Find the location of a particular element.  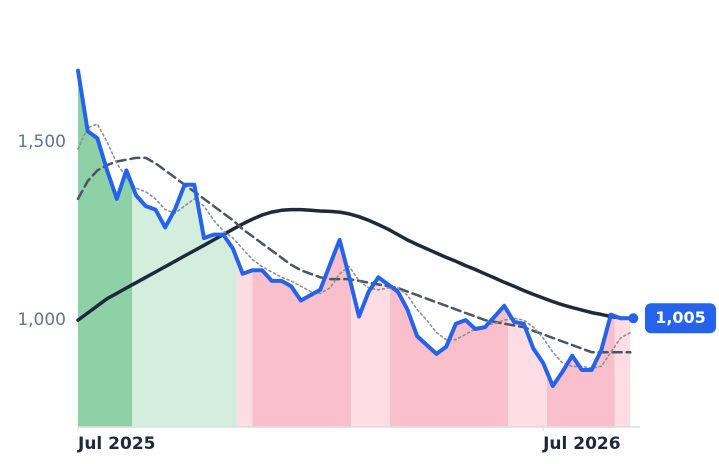

x-tick-label: Jul 2025 is located at coordinates (116, 444).